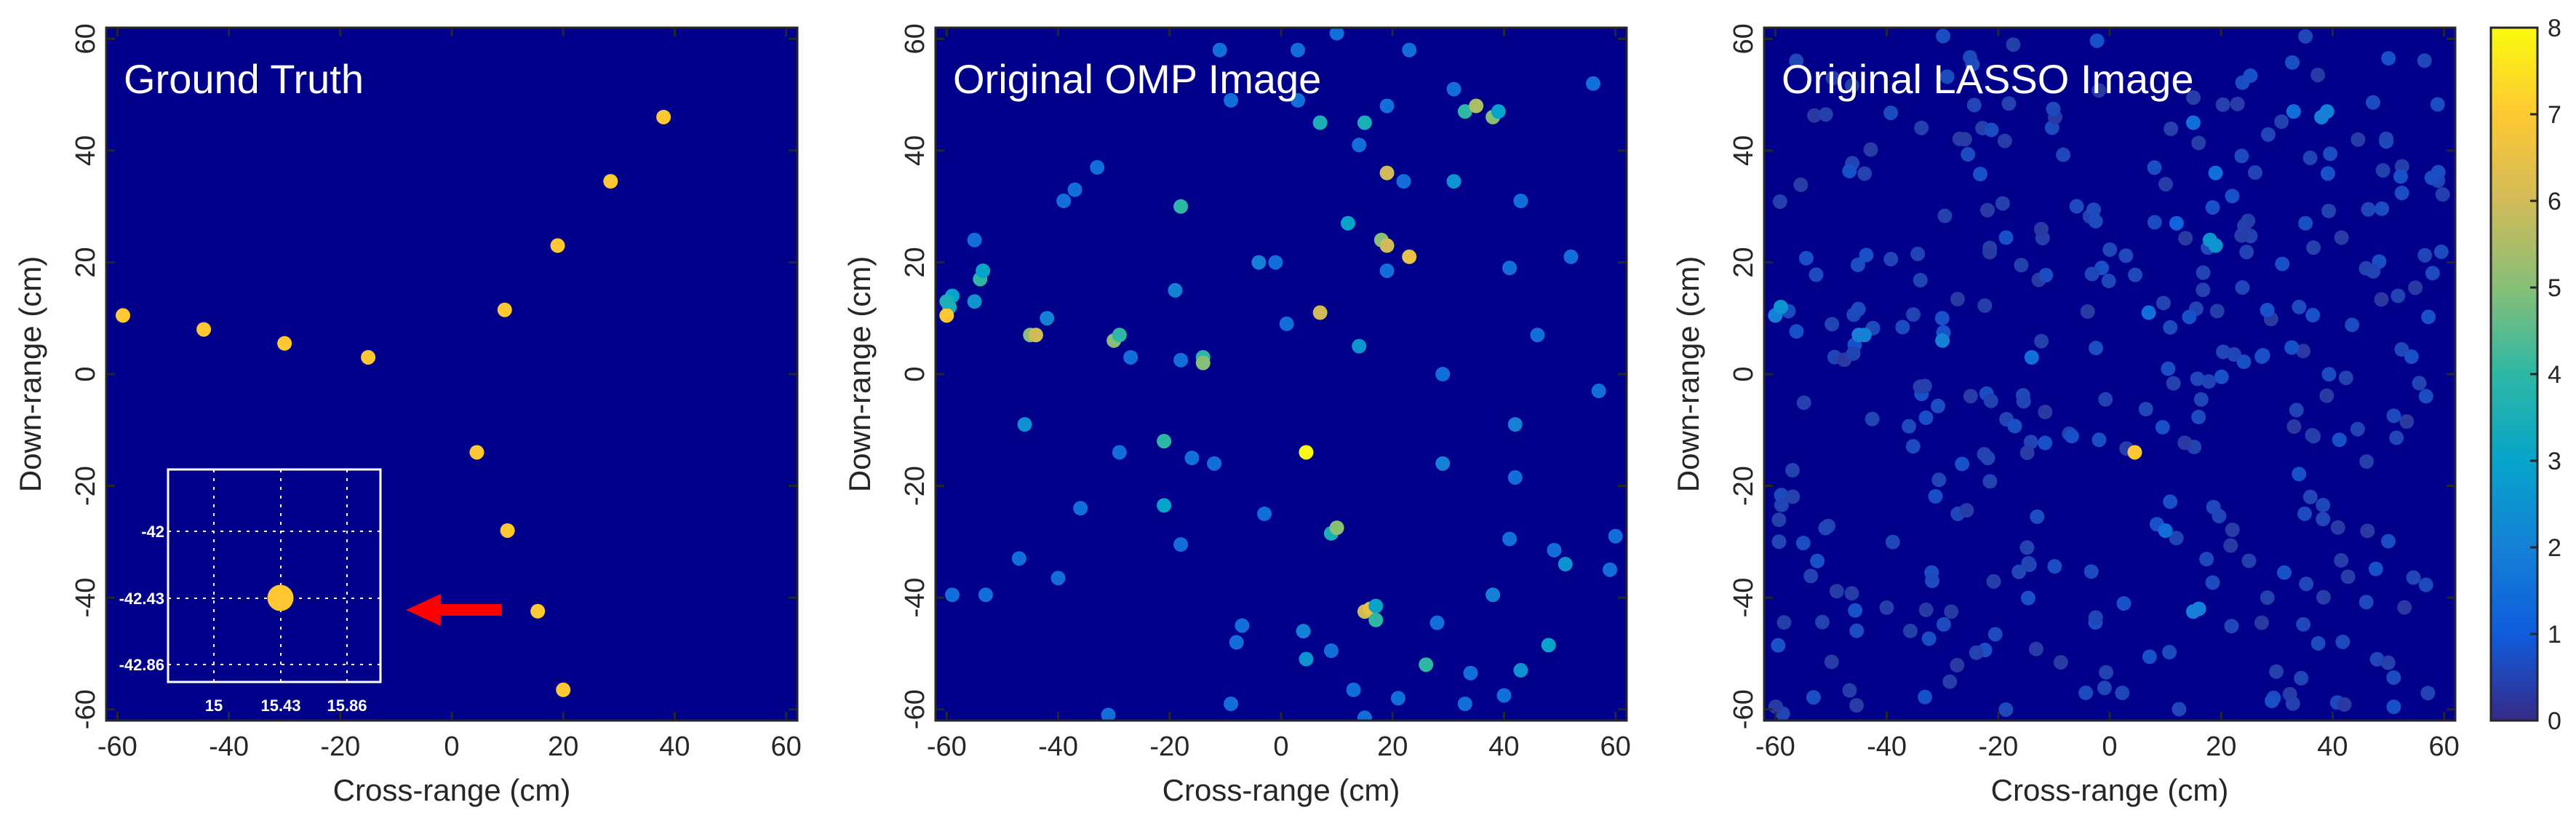  What do you see at coordinates (274, 575) in the screenshot?
I see `inset-frame` at bounding box center [274, 575].